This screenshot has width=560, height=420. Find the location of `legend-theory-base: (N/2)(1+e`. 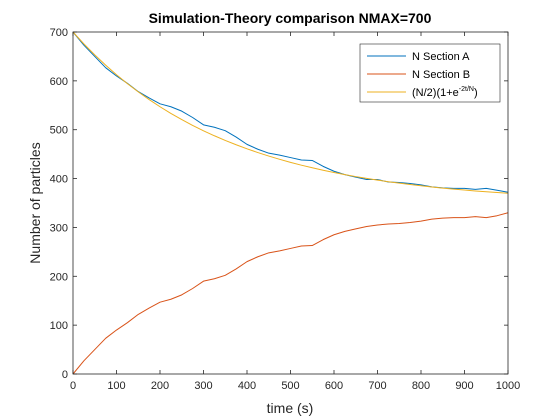

legend-theory-base: (N/2)(1+e is located at coordinates (435, 93).